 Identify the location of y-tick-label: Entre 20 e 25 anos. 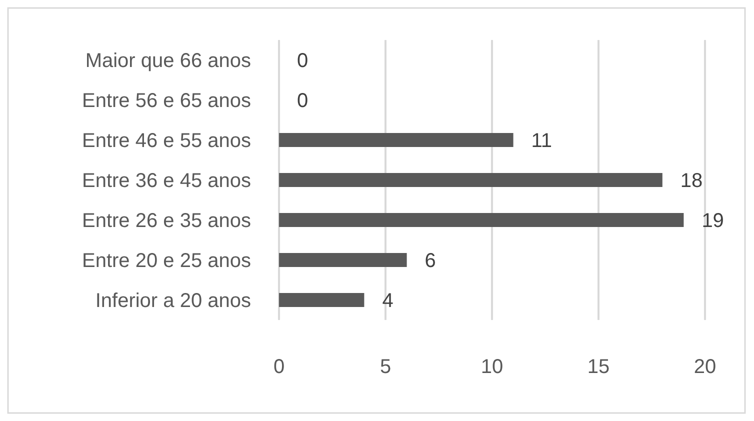
(166, 261).